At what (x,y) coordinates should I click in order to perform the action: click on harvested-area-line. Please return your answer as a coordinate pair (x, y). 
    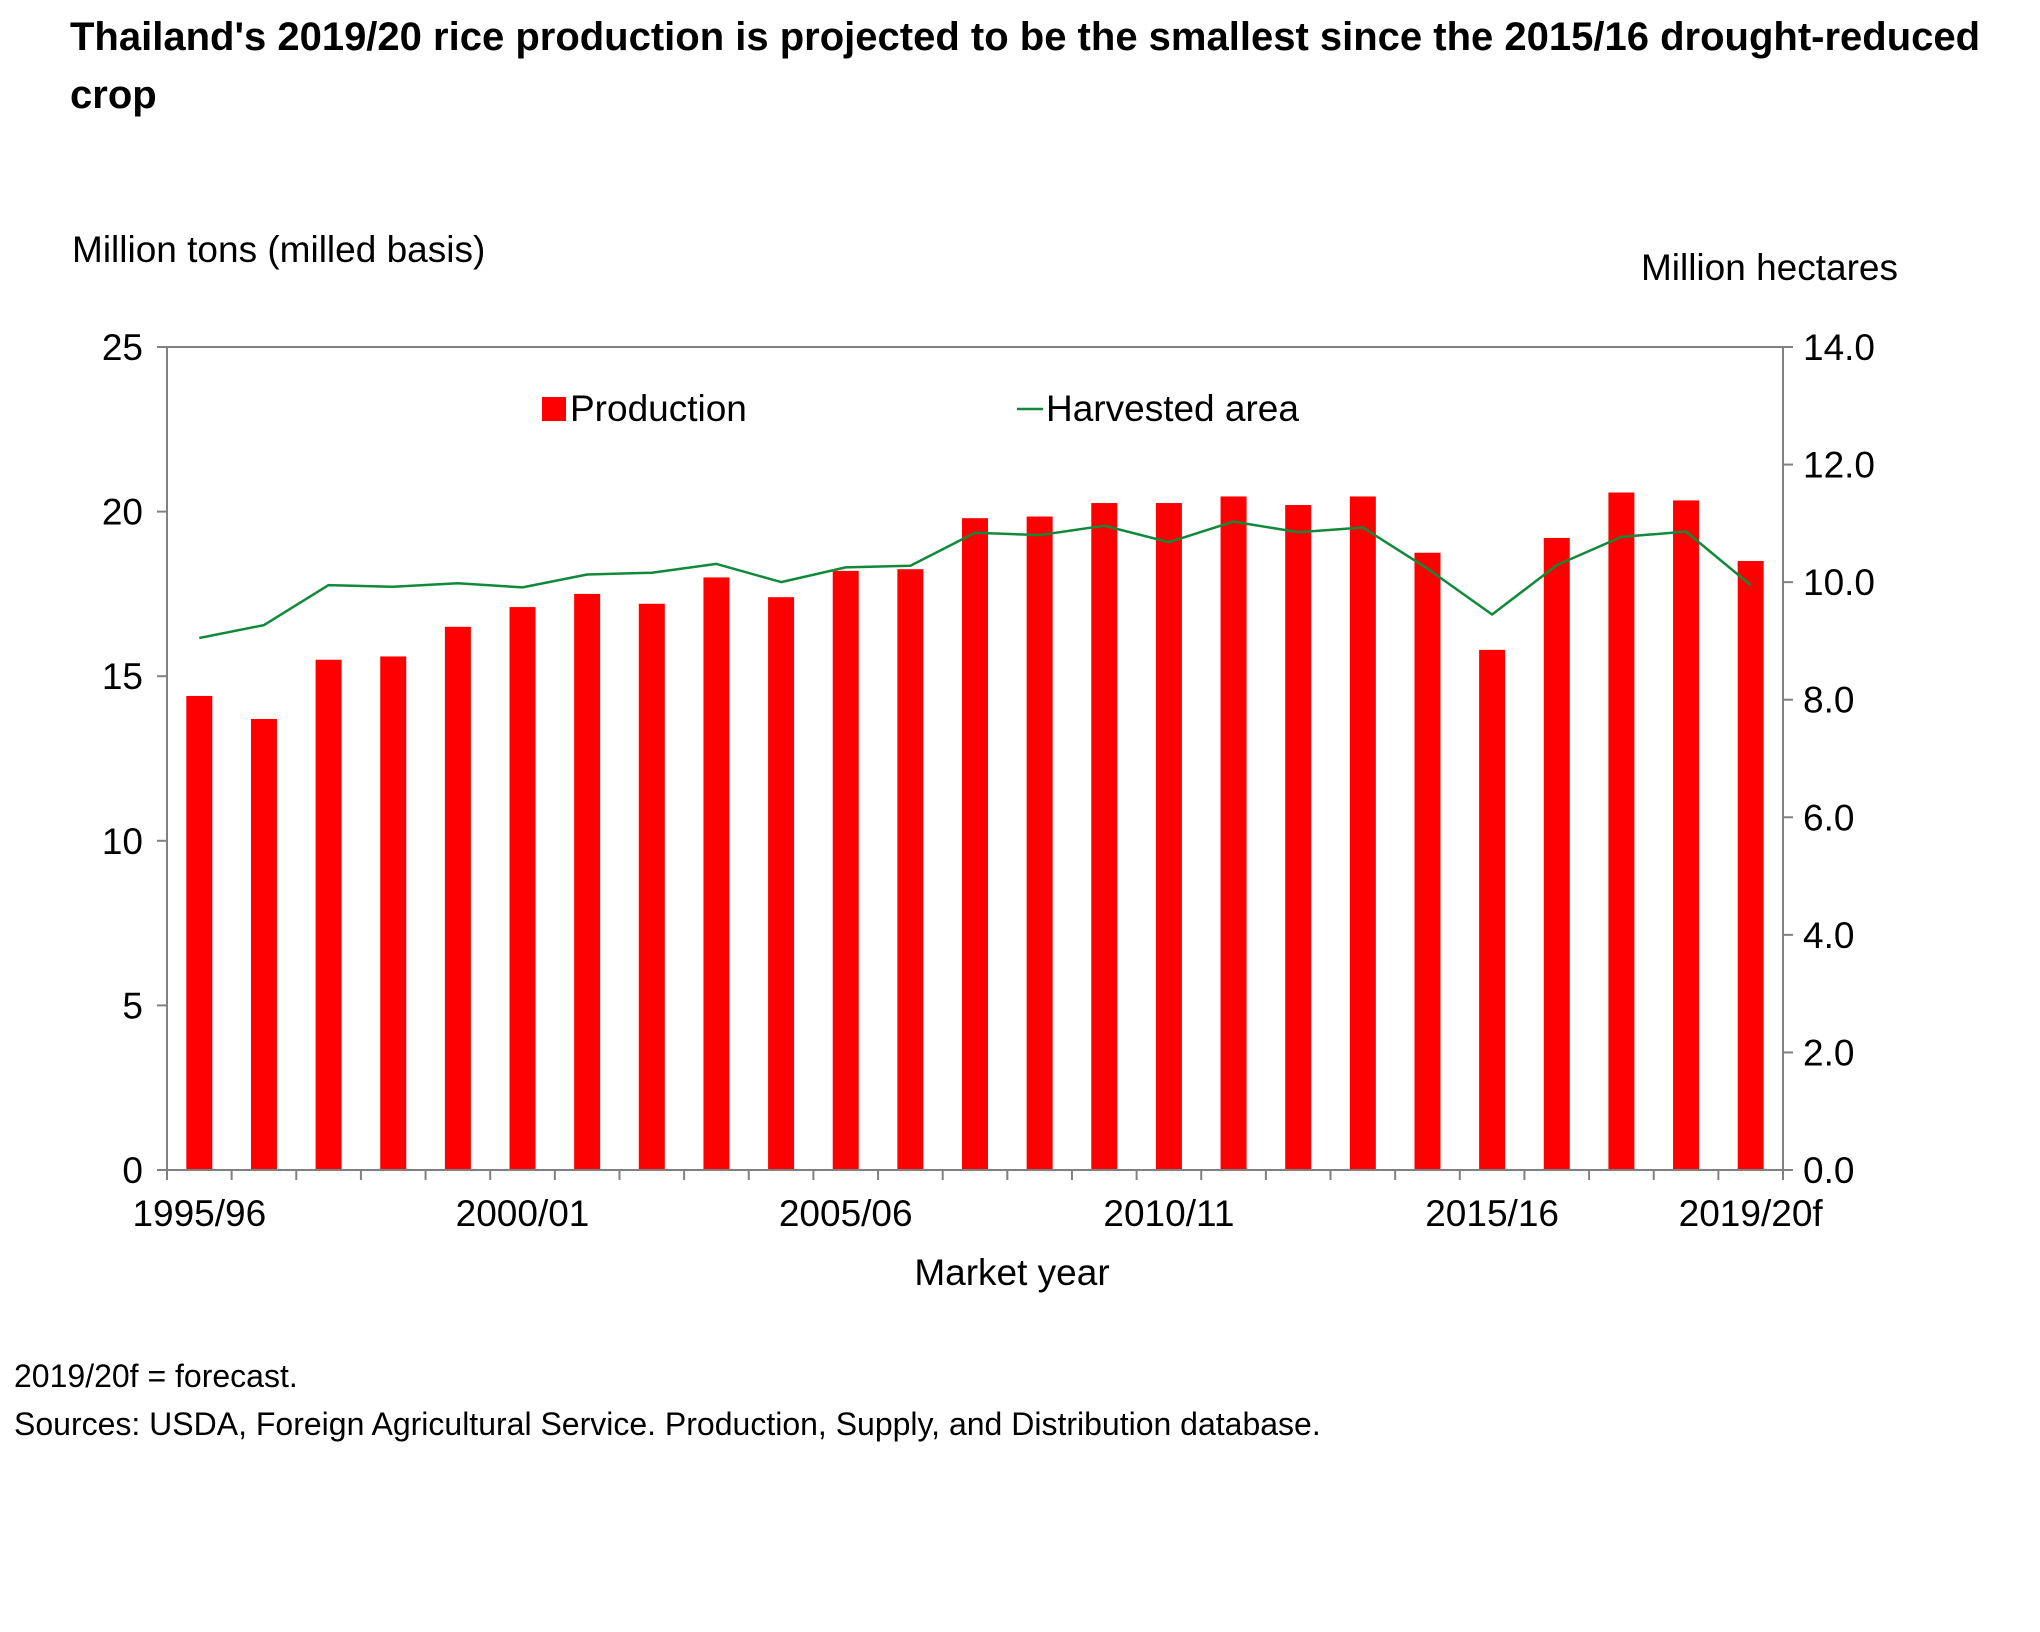
    Looking at the image, I should click on (975, 580).